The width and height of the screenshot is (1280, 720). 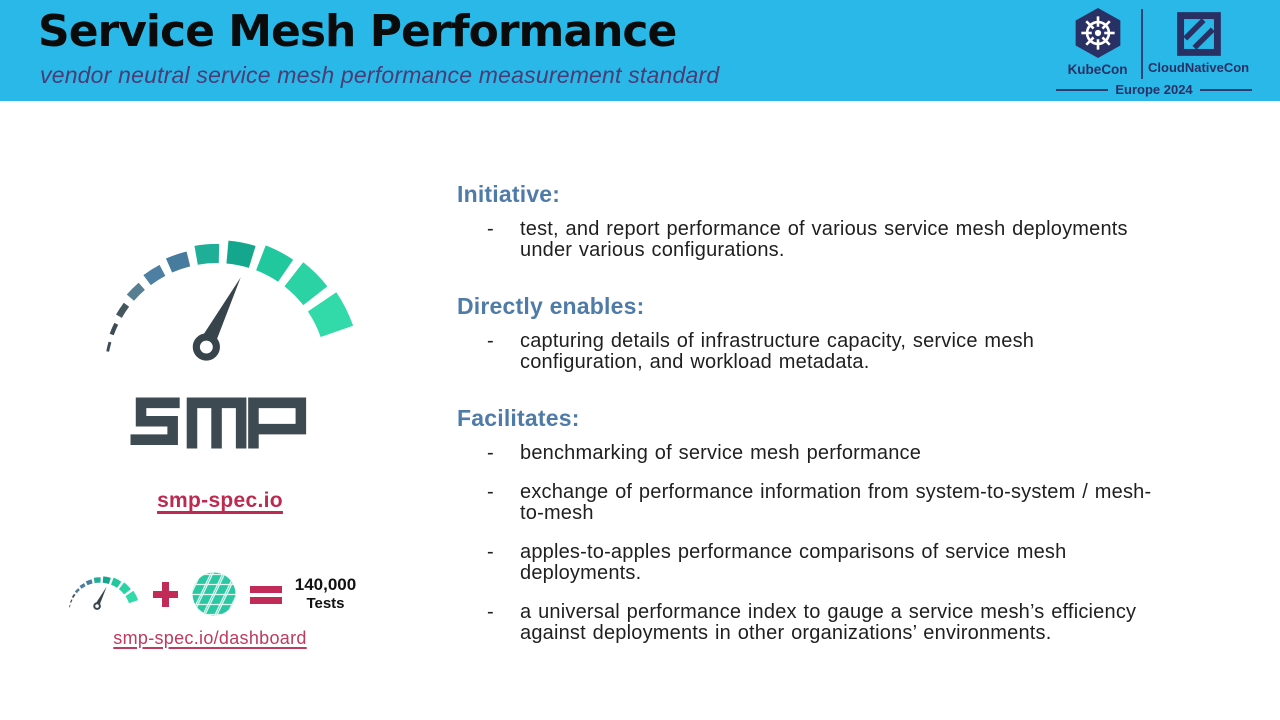 I want to click on tests-count-value: 140,000, so click(x=325, y=584).